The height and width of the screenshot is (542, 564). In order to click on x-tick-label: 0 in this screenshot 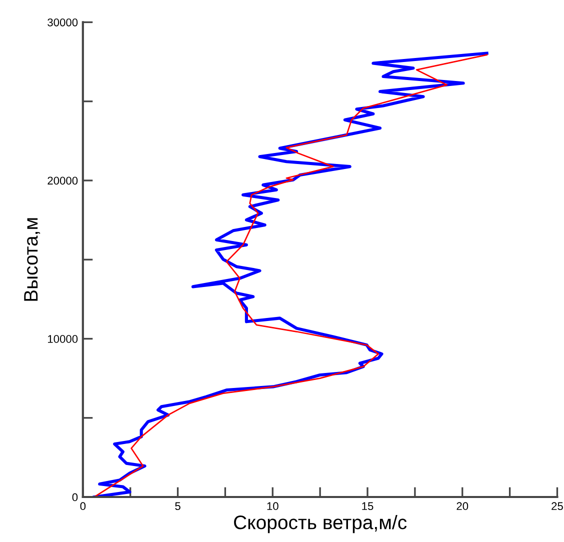, I will do `click(83, 506)`.